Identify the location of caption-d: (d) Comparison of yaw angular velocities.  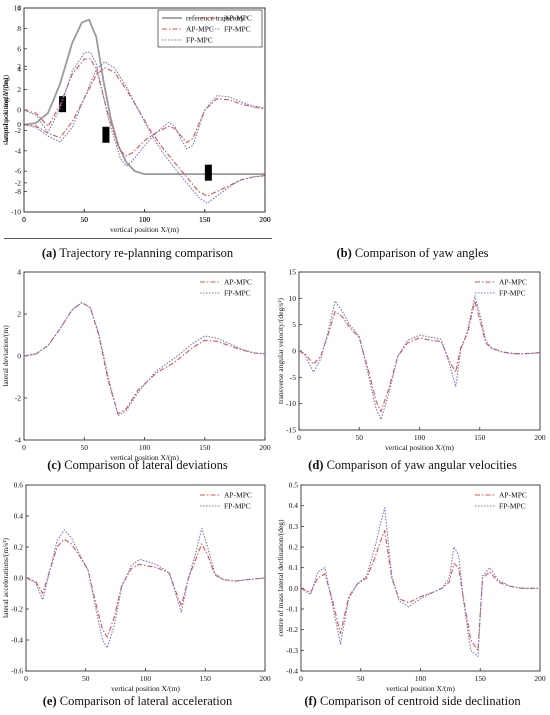
(412, 465).